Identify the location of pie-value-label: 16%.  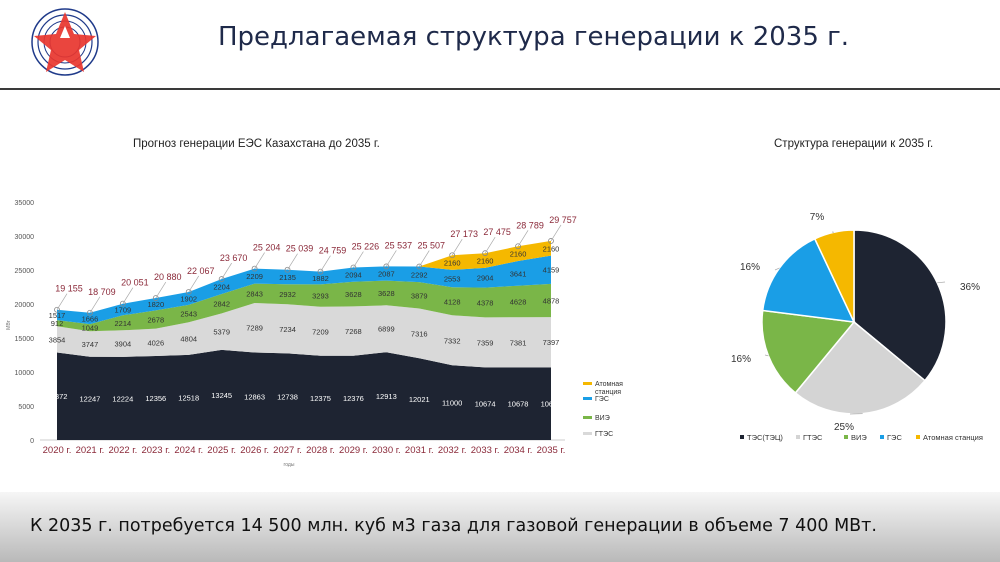
(750, 267).